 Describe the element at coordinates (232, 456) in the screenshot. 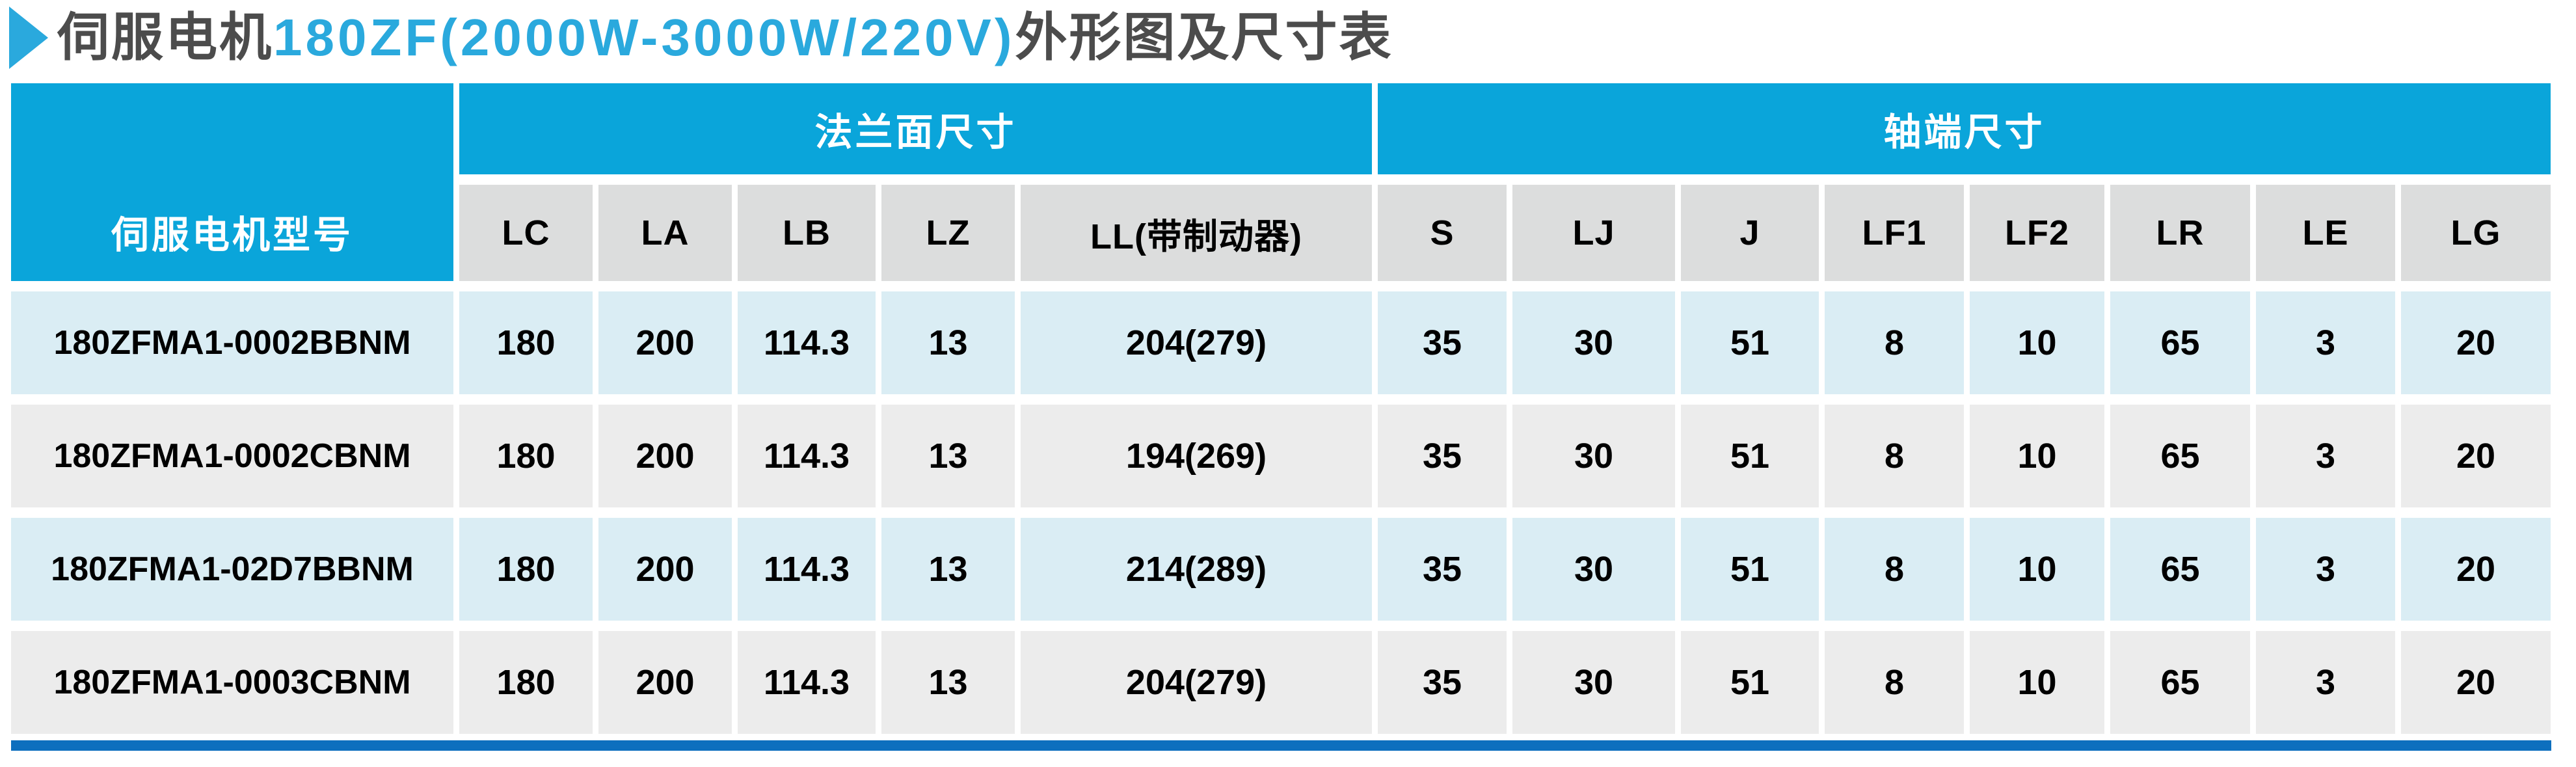

I see `cell-model: 180ZFMA1-0002CBNM` at that location.